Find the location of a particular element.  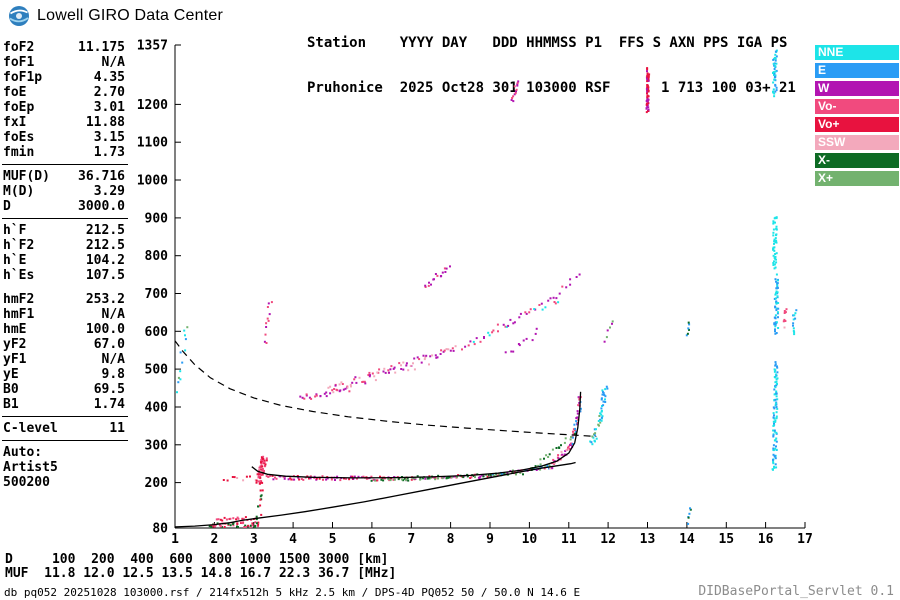

parameter-name: foF1p is located at coordinates (23, 77).